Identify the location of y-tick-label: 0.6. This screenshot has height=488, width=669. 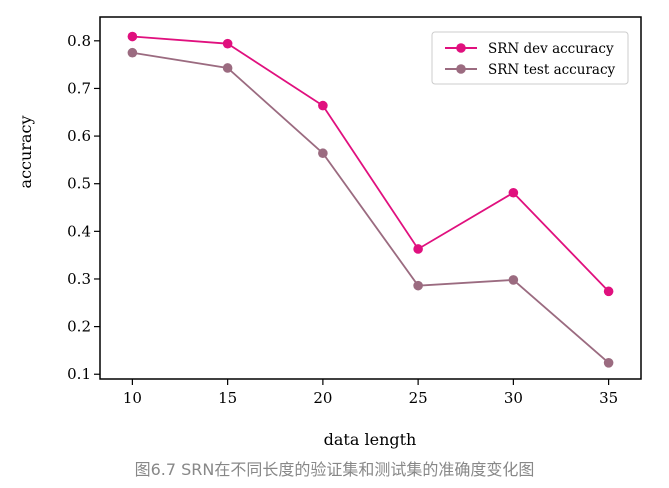
(79, 136).